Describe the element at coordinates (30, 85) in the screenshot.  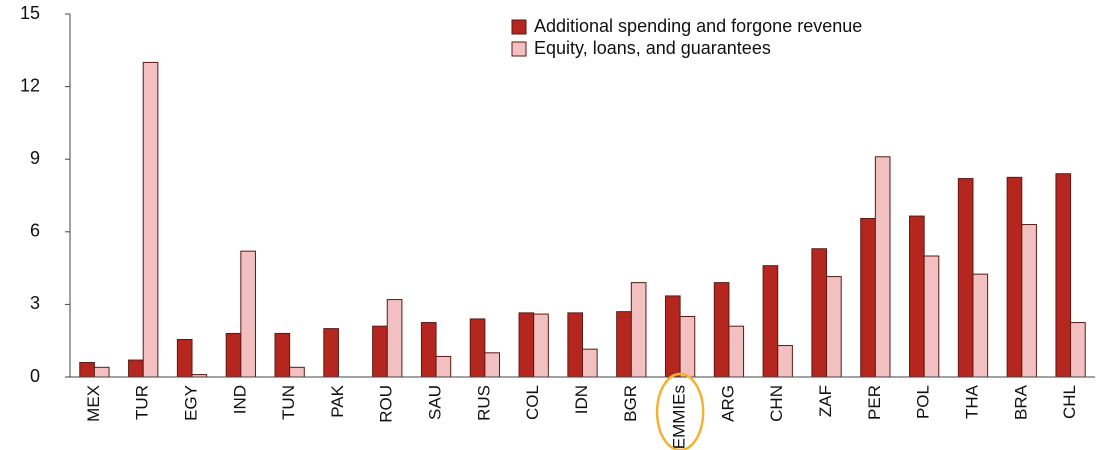
I see `y-tick-label: 12` at that location.